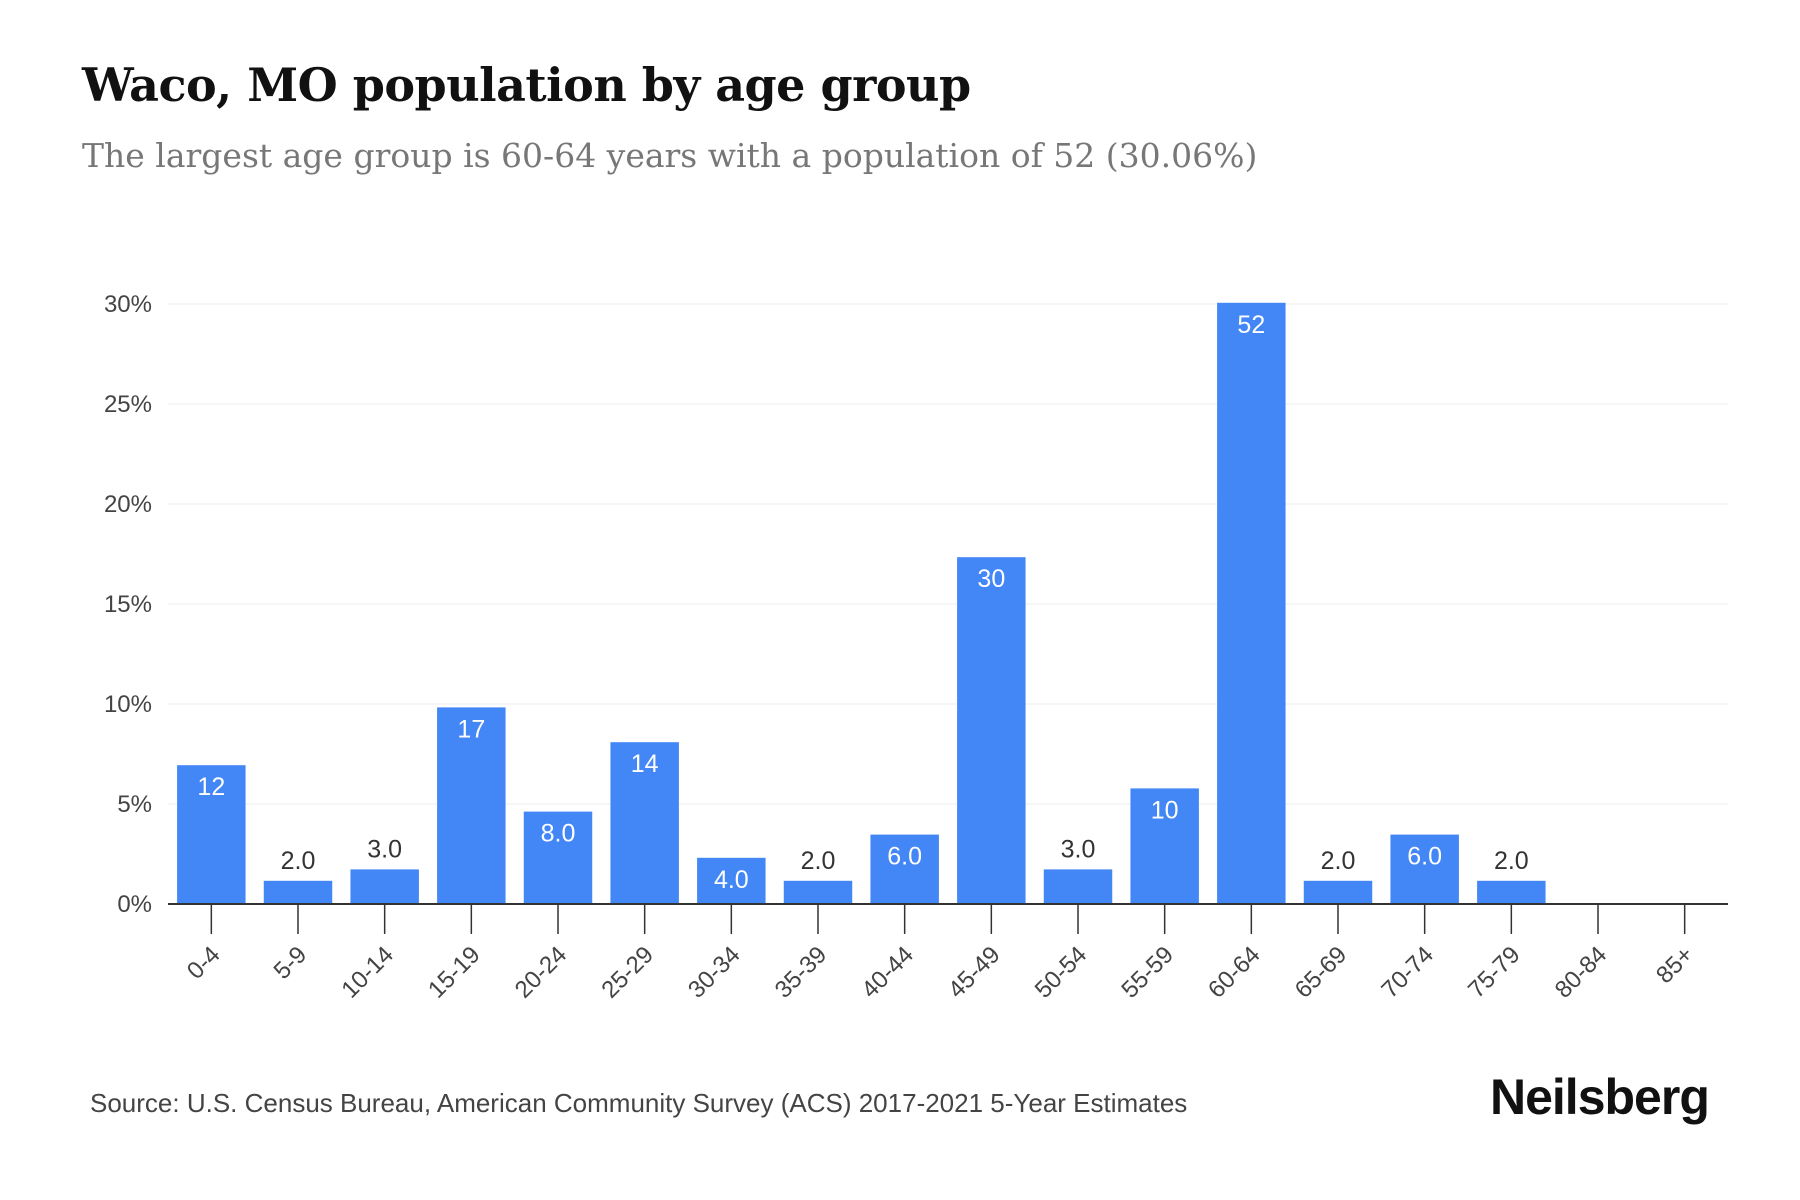 The image size is (1800, 1200). Describe the element at coordinates (526, 85) in the screenshot. I see `chart-title: Waco, MO population by age group` at that location.